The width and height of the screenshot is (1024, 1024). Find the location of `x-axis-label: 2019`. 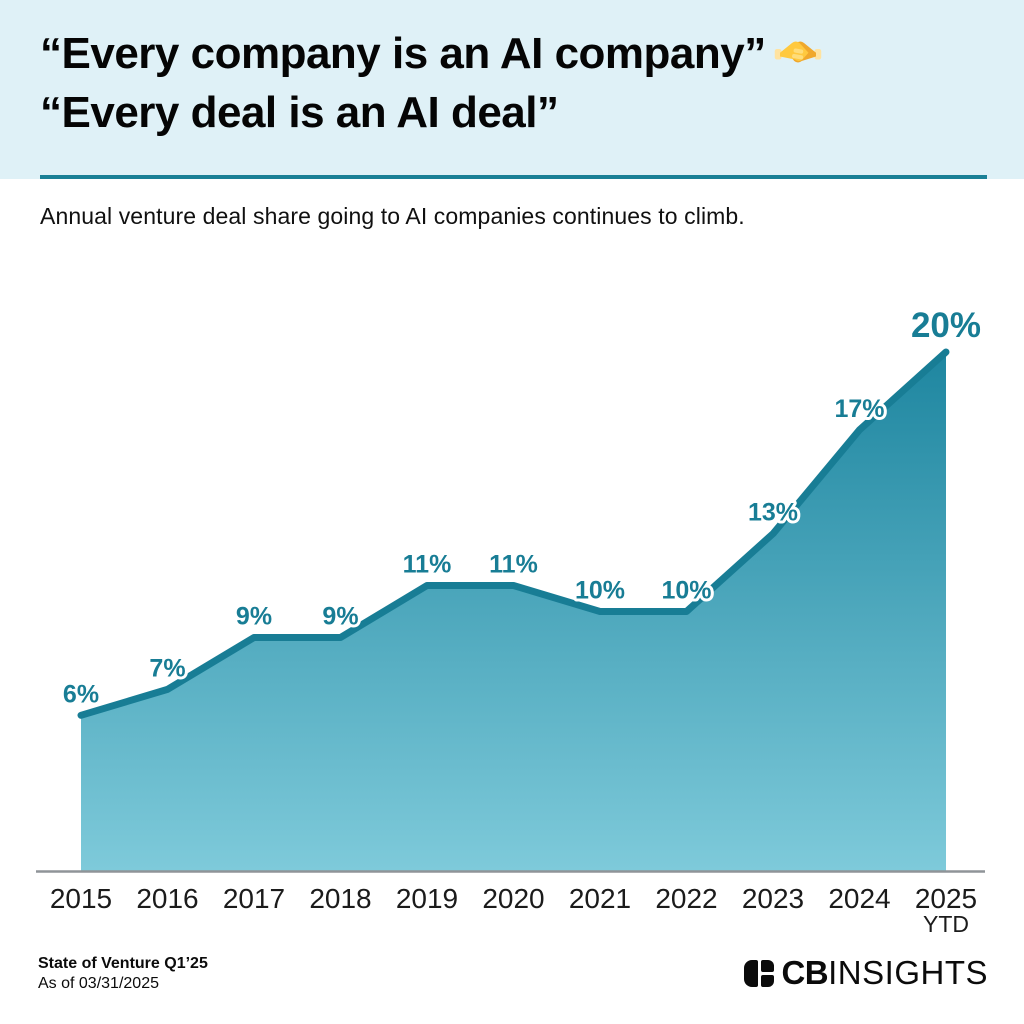

x-axis-label: 2019 is located at coordinates (427, 898).